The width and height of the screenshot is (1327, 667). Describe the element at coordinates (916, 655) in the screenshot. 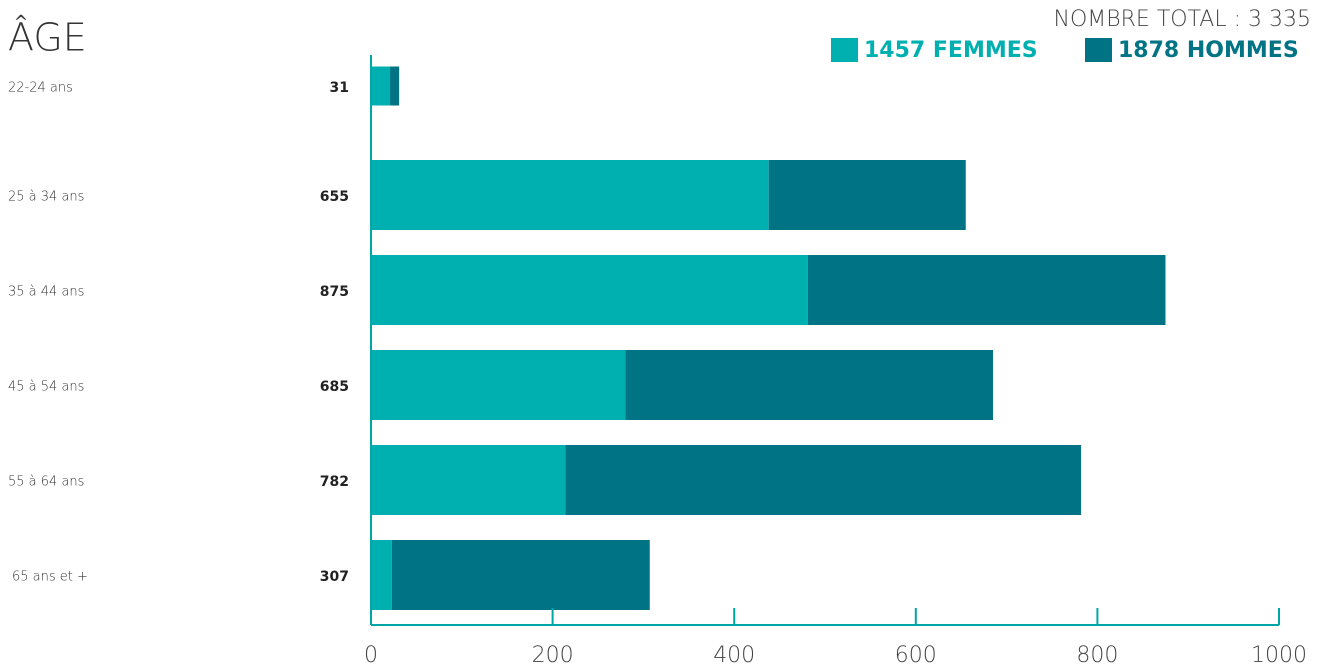

I see `x-tick-label: 600` at that location.